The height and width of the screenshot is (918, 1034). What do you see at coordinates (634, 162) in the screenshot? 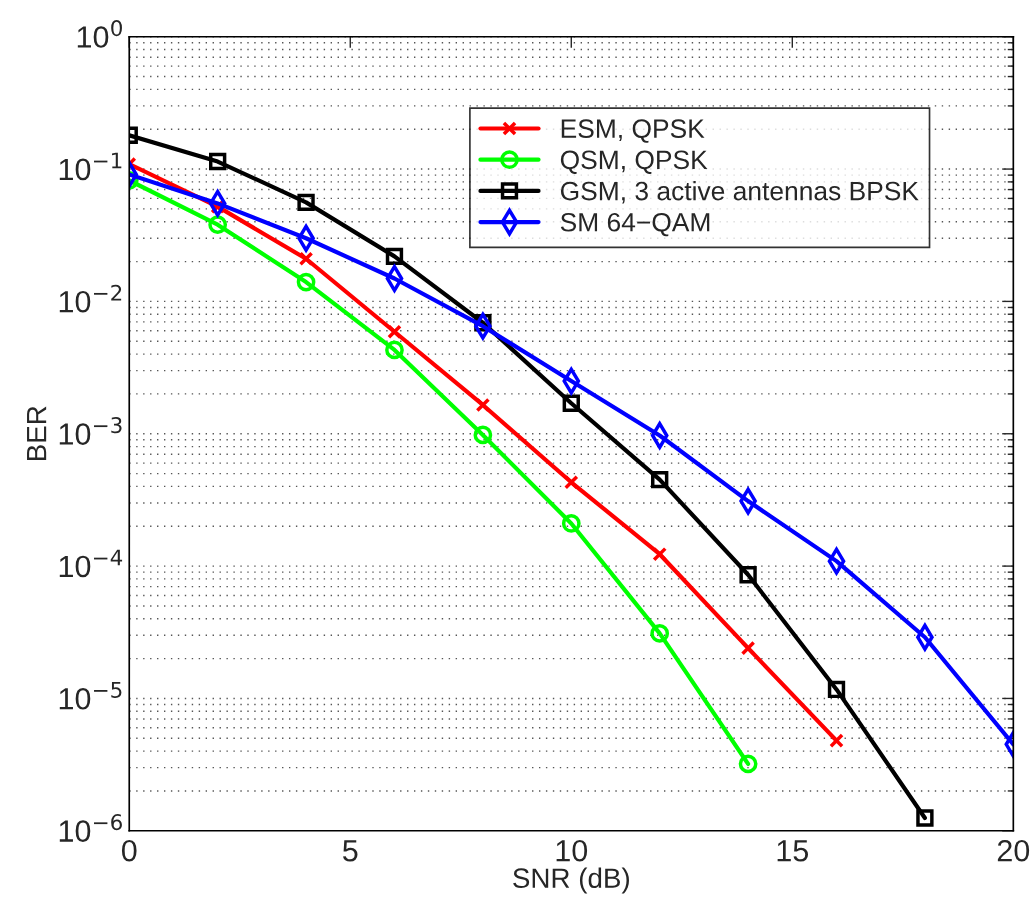
I see `legend-label: QSM, QPSK` at bounding box center [634, 162].